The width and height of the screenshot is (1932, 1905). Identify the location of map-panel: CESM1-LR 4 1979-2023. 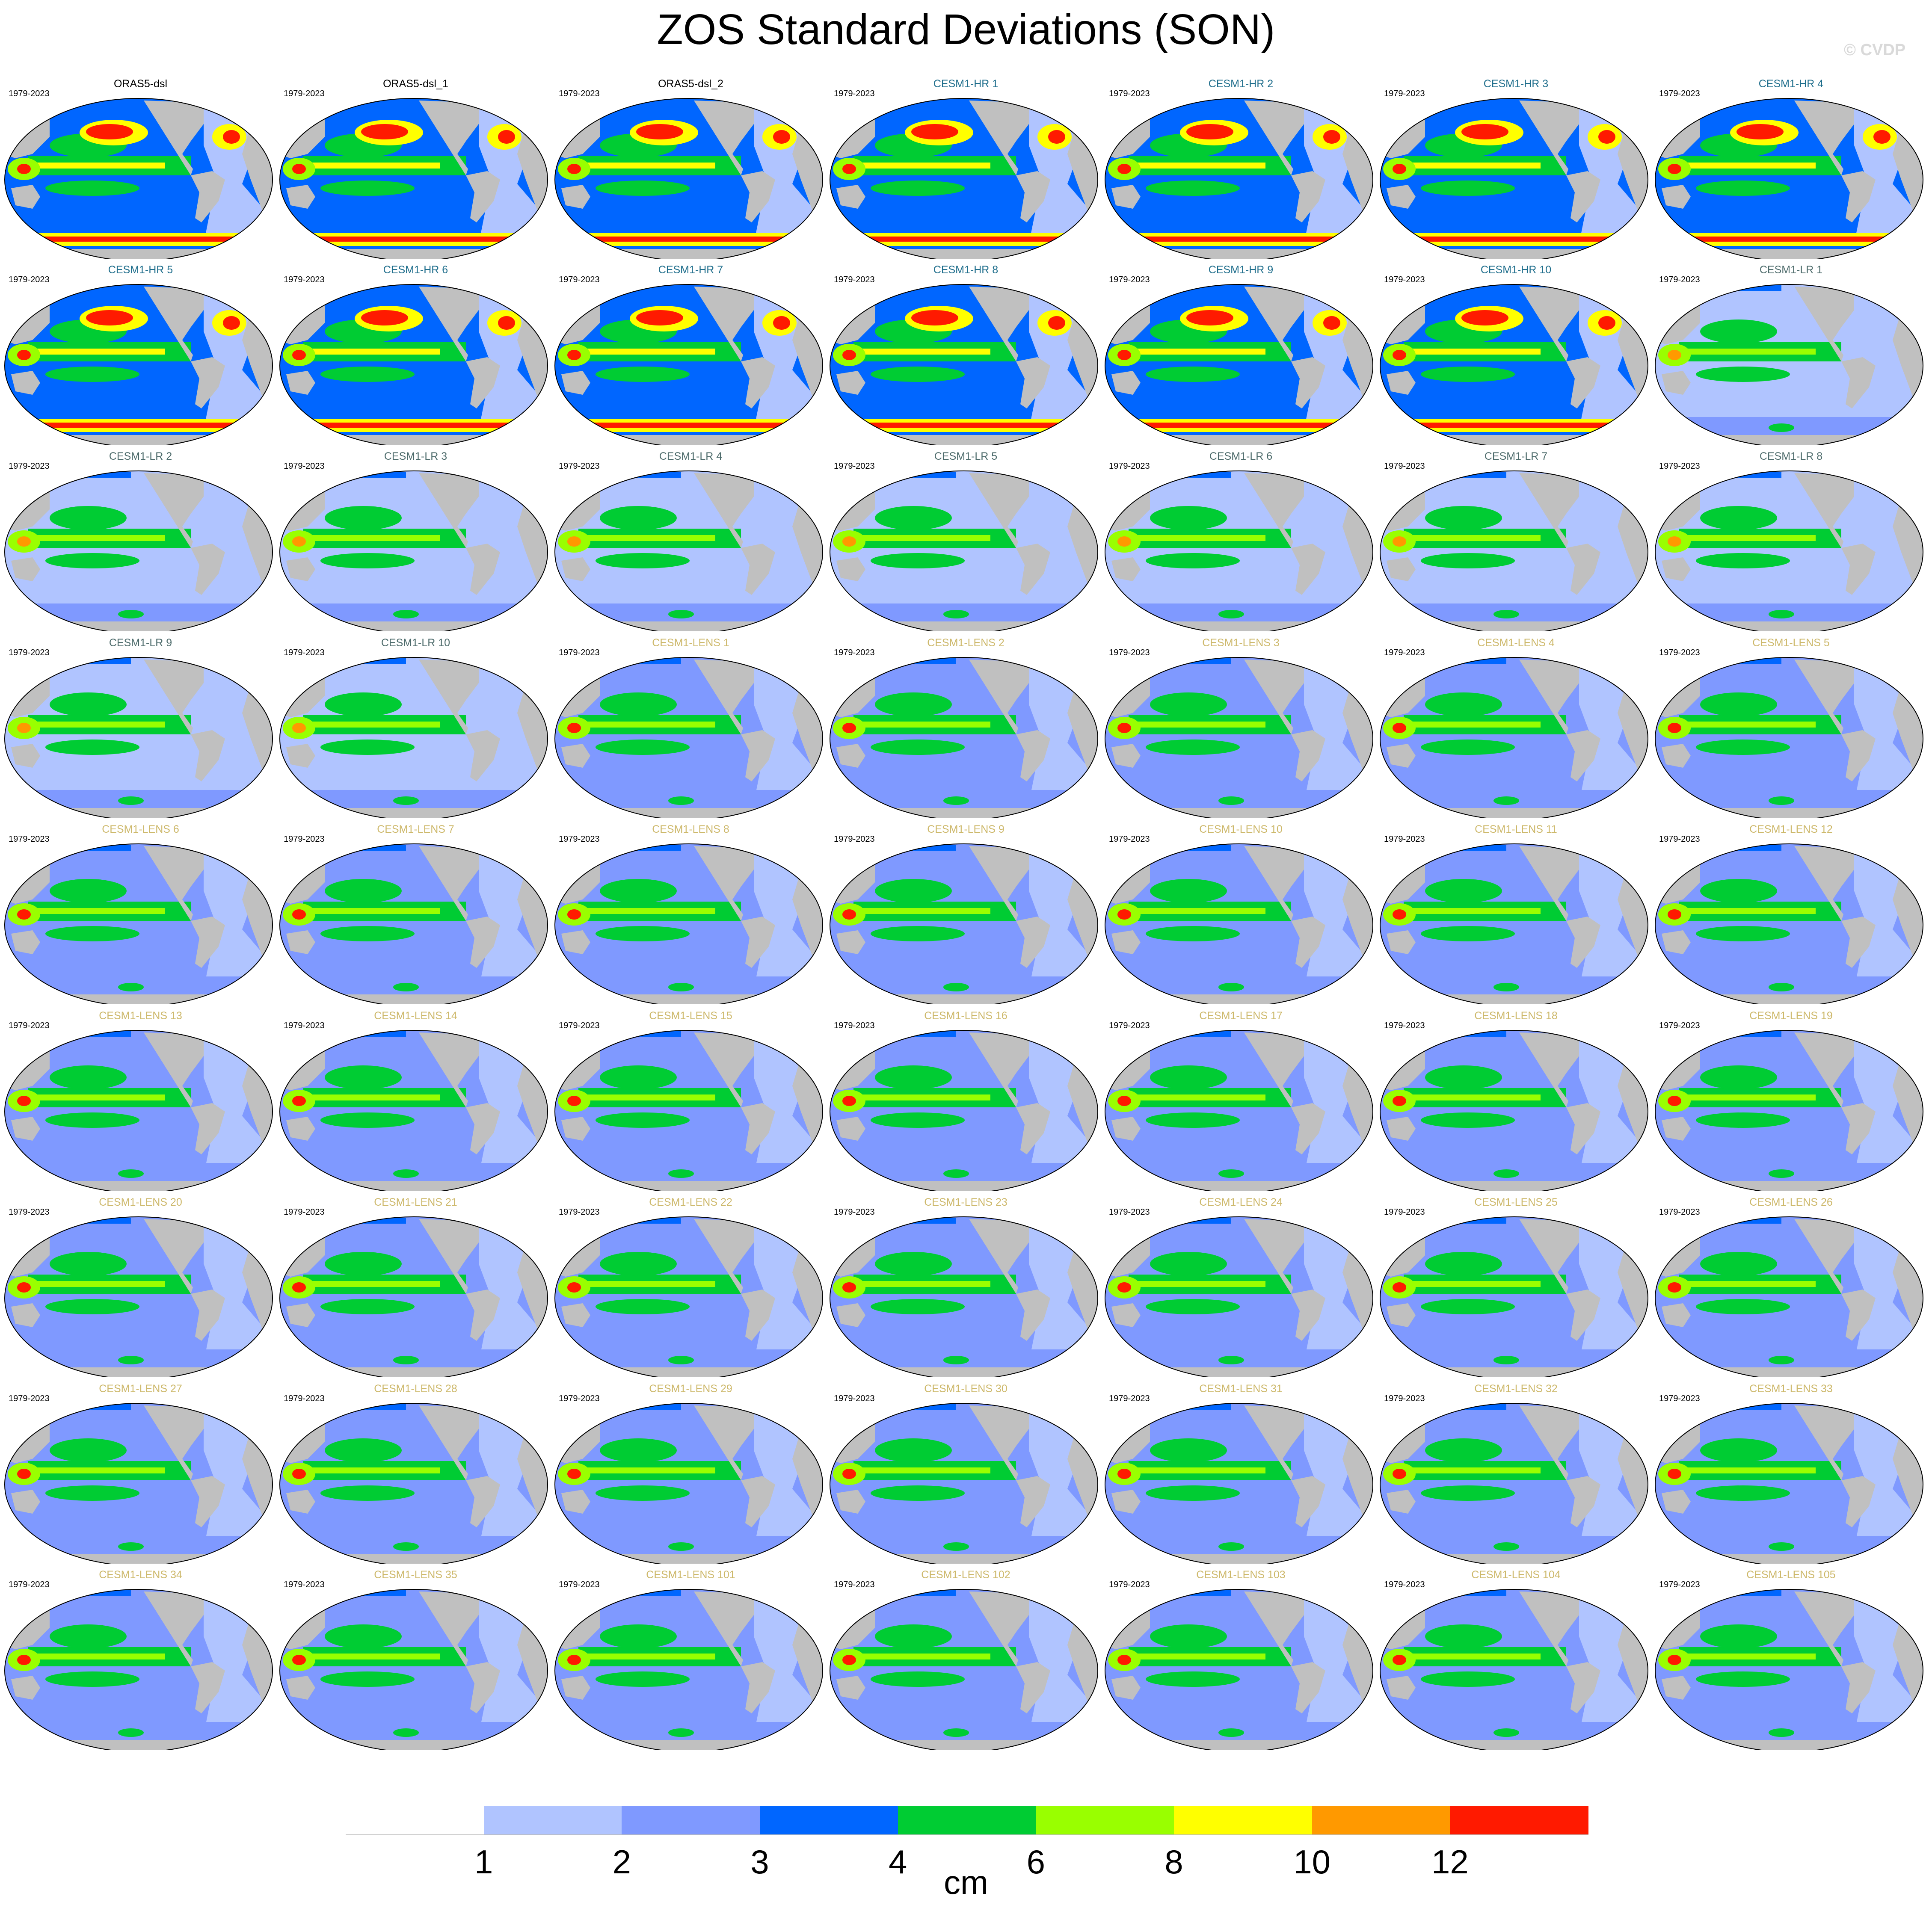
(691, 538).